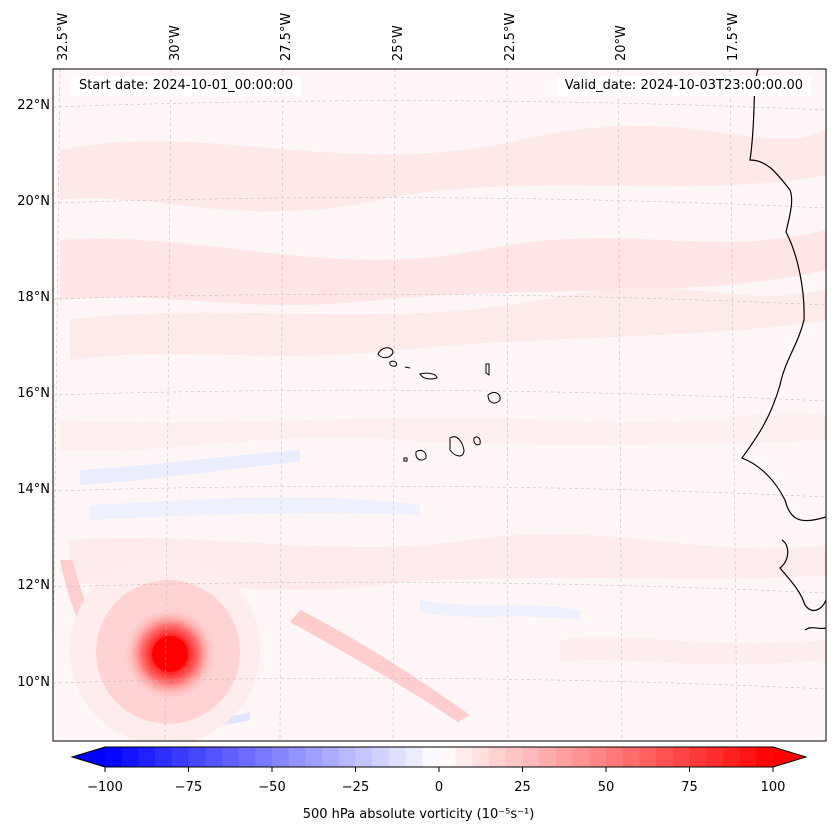 This screenshot has height=839, width=837. I want to click on lon-label: 25°W, so click(398, 43).